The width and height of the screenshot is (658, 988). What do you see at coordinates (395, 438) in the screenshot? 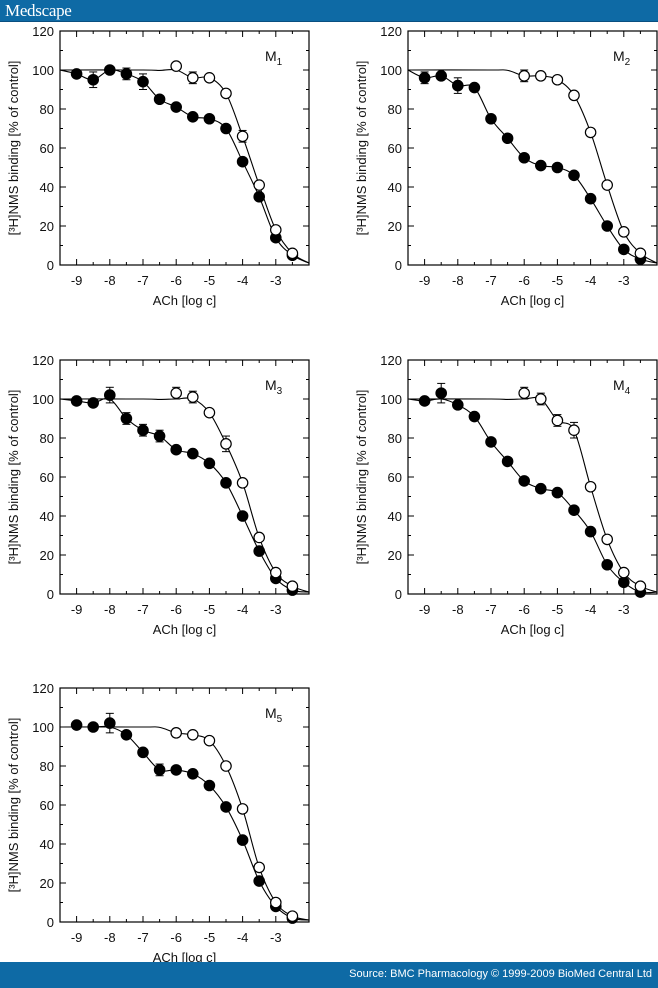
I see `y-tick-label: 80` at bounding box center [395, 438].